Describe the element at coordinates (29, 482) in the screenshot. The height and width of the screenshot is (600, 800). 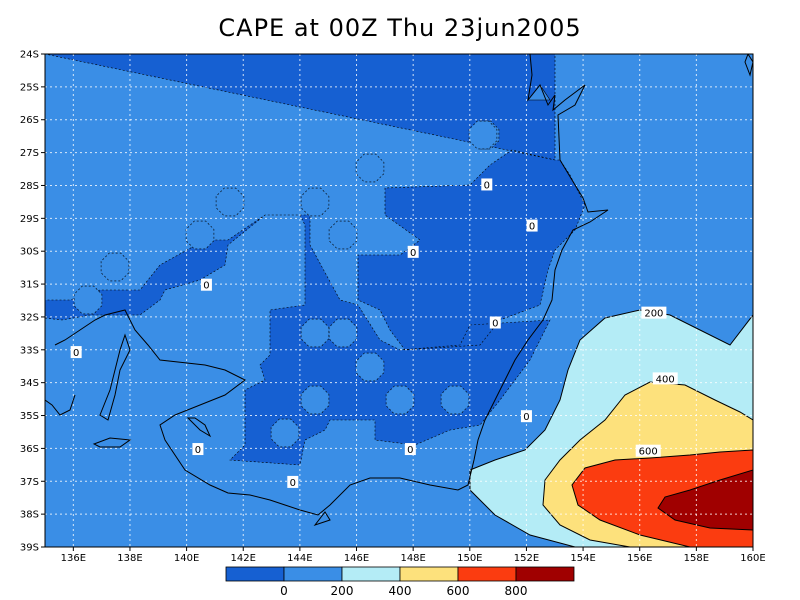
I see `lat-tick-label: 37S` at that location.